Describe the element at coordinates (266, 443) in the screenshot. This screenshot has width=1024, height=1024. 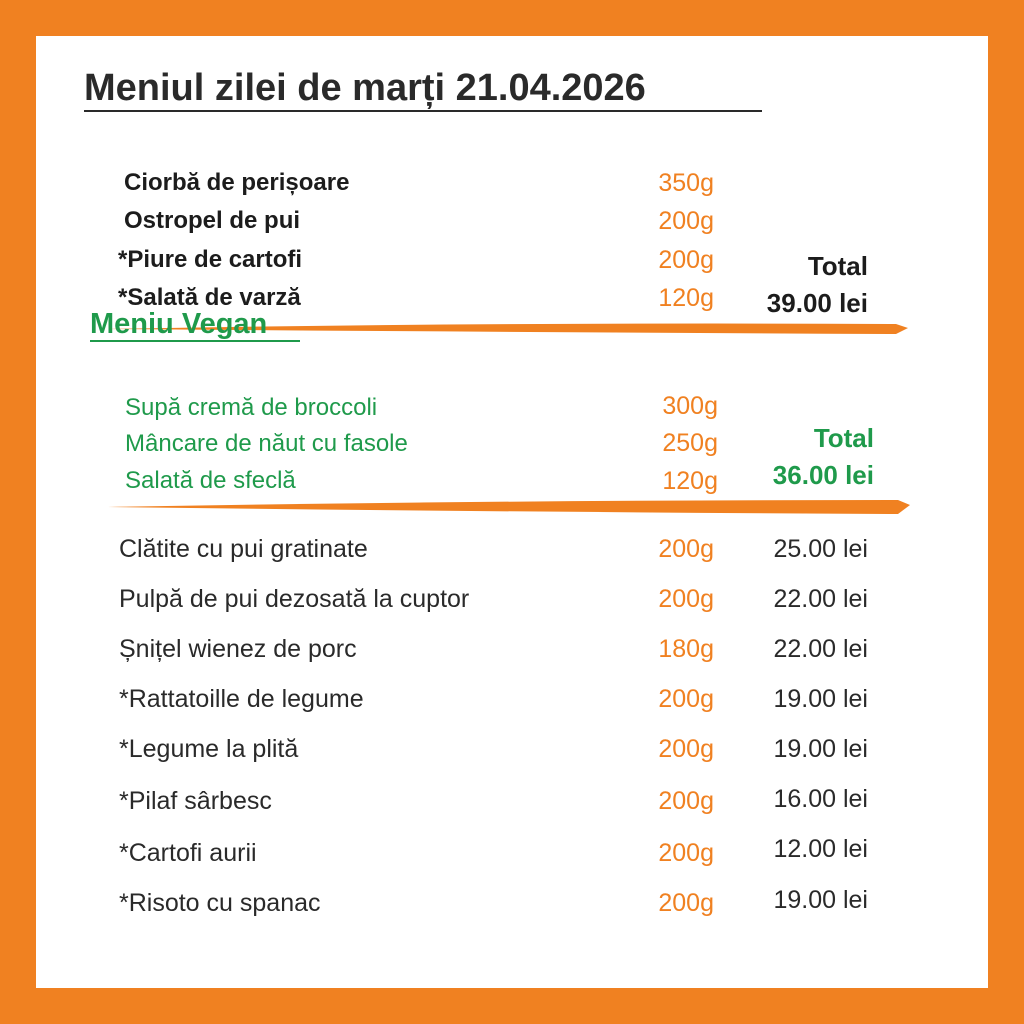
I see `vegan-menu-item-name: Mâncare de năut cu fasole` at that location.